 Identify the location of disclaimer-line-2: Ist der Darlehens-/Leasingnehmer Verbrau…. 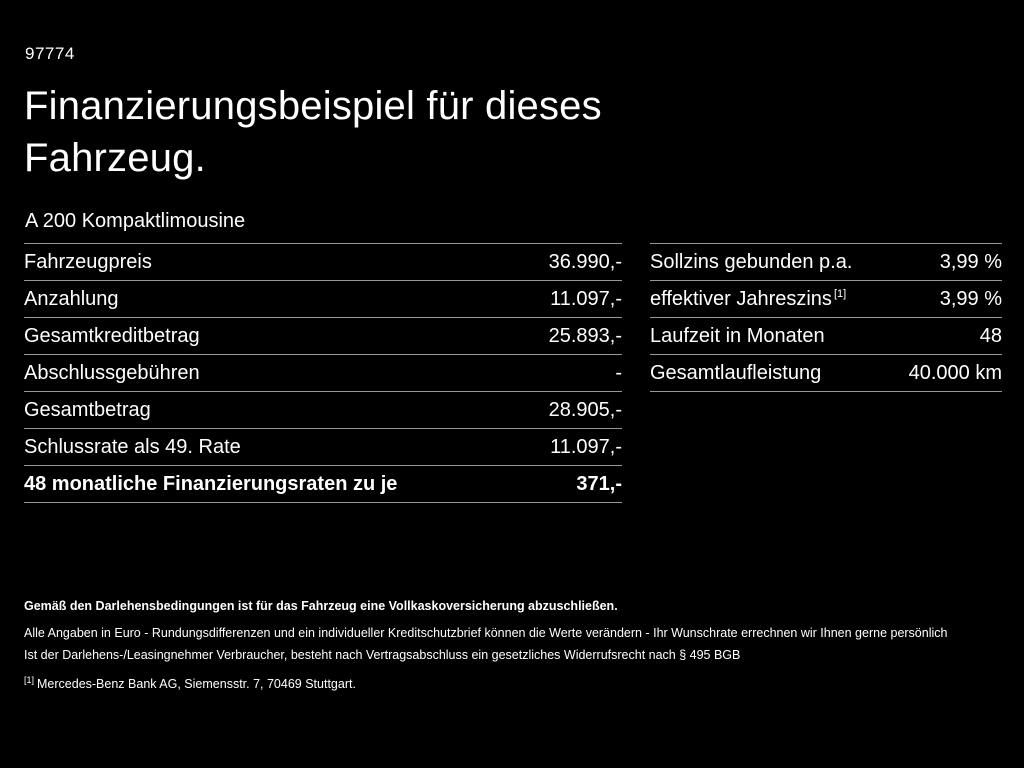
(382, 655).